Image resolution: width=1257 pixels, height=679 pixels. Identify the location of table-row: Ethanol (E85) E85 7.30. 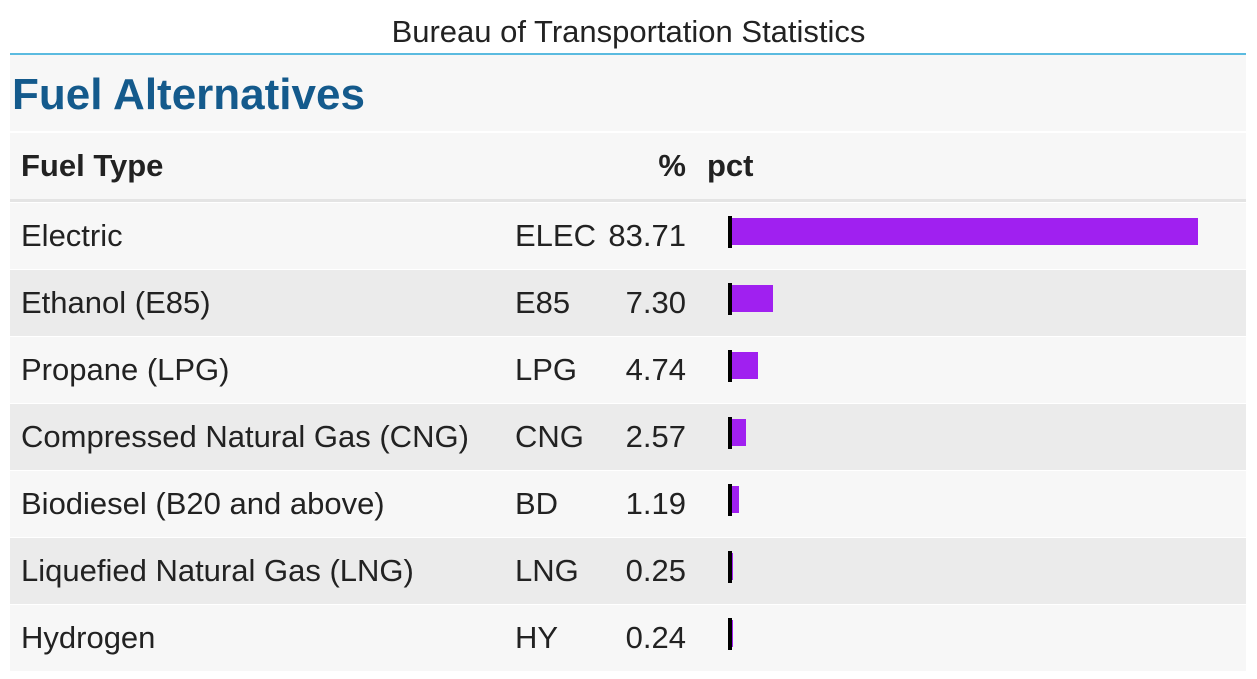
(628, 303).